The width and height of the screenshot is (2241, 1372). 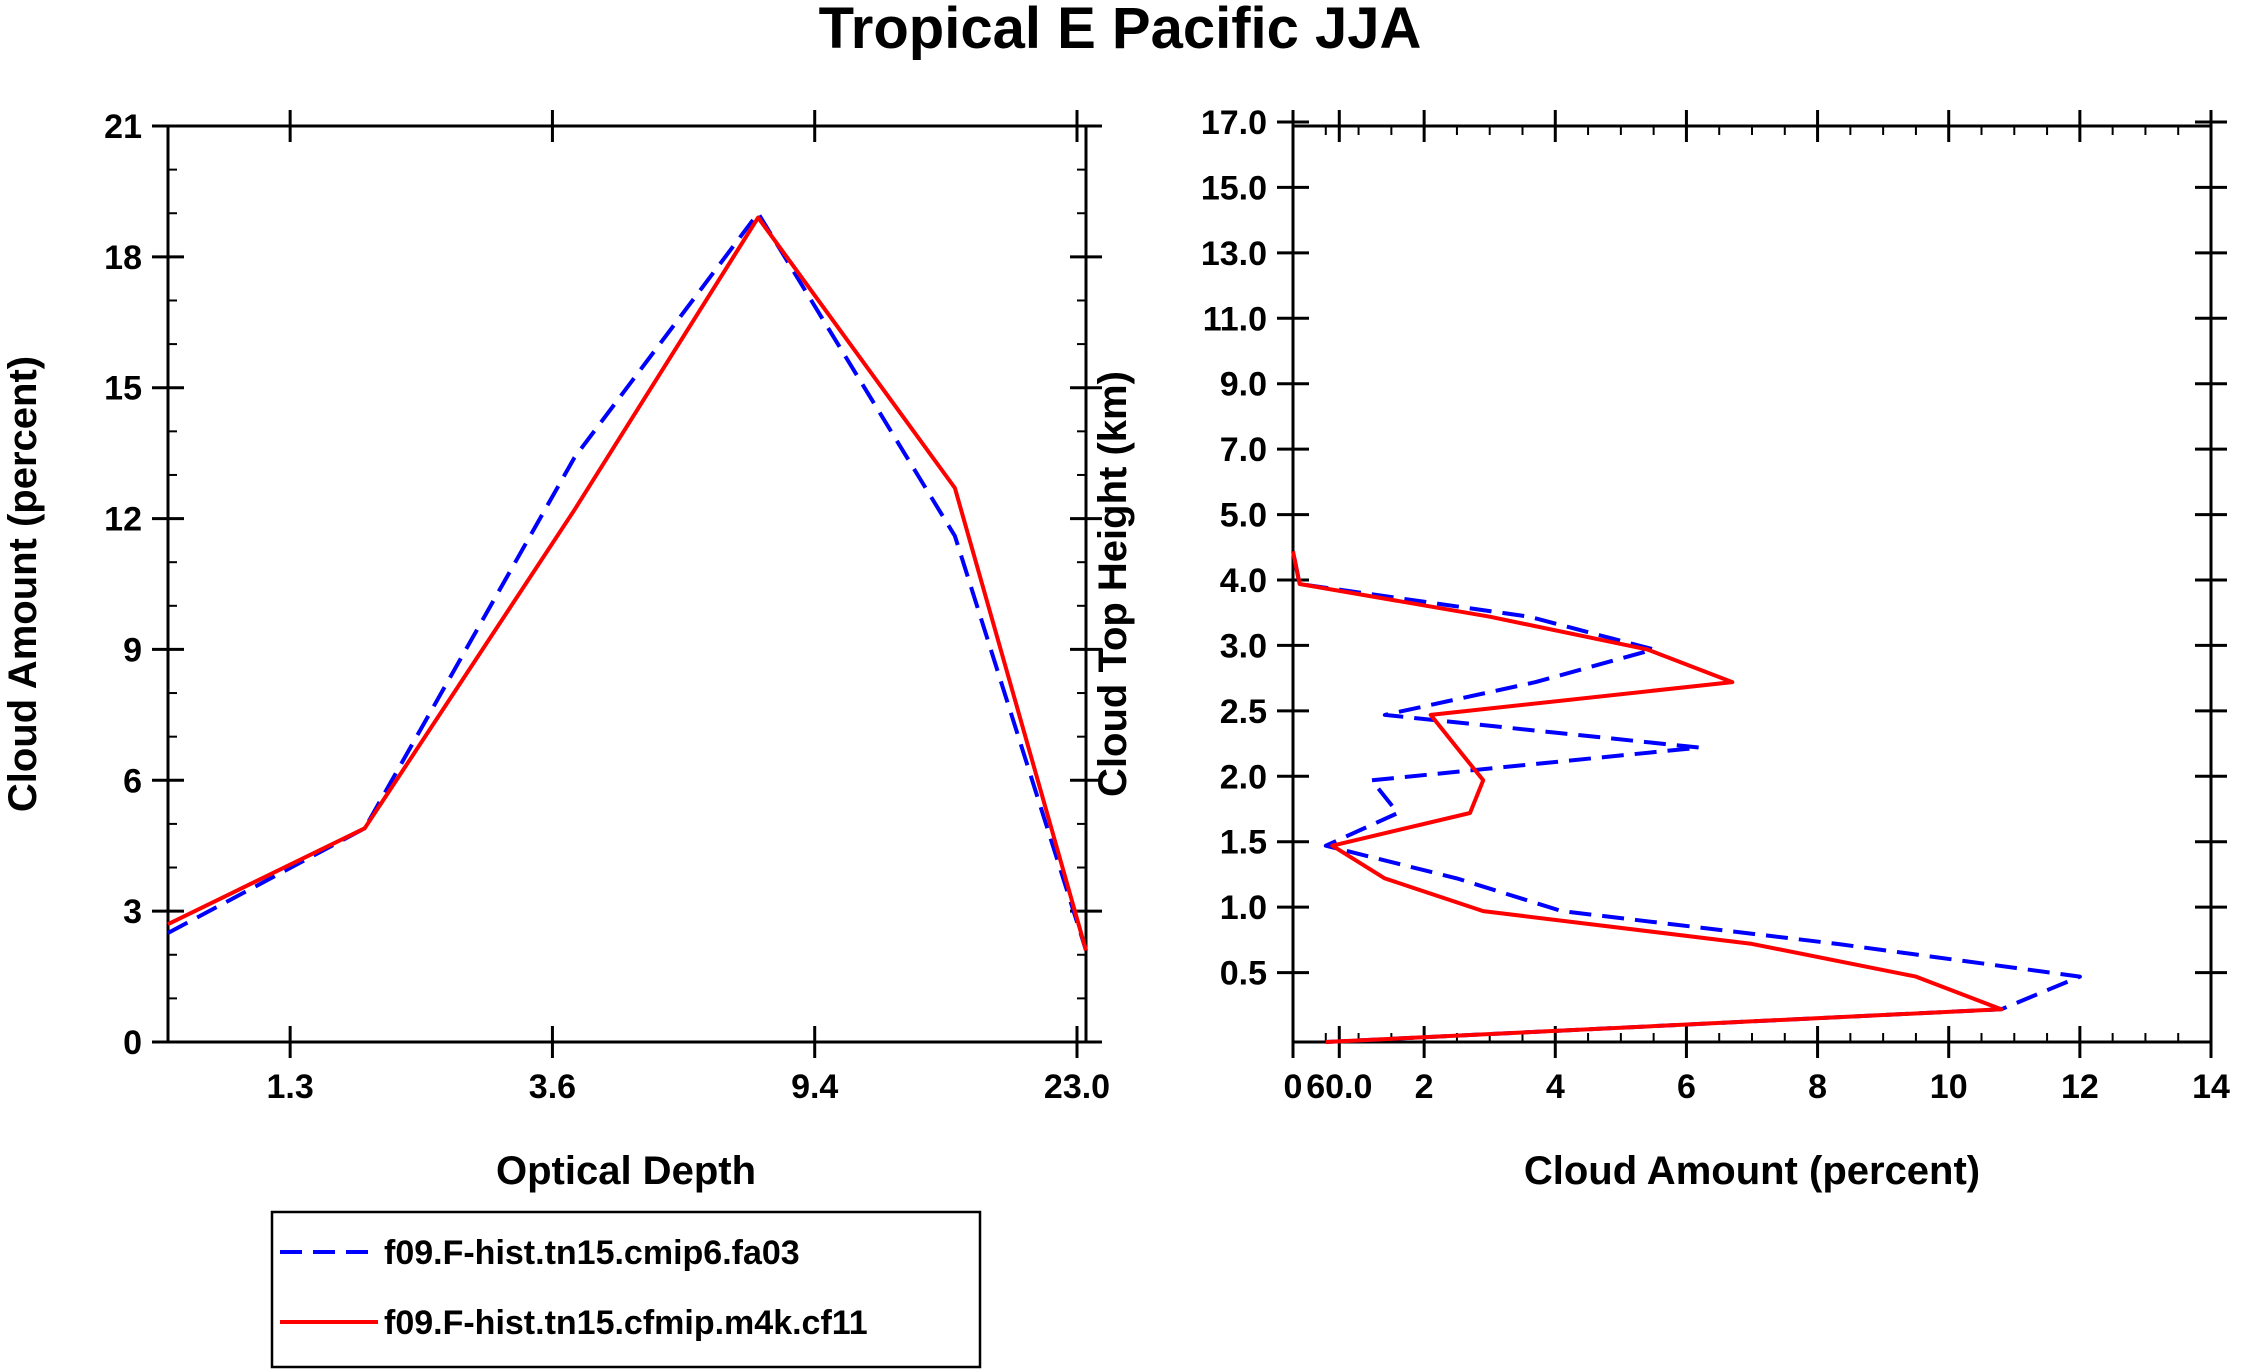 I want to click on x-tick-label: 9.4, so click(x=814, y=1087).